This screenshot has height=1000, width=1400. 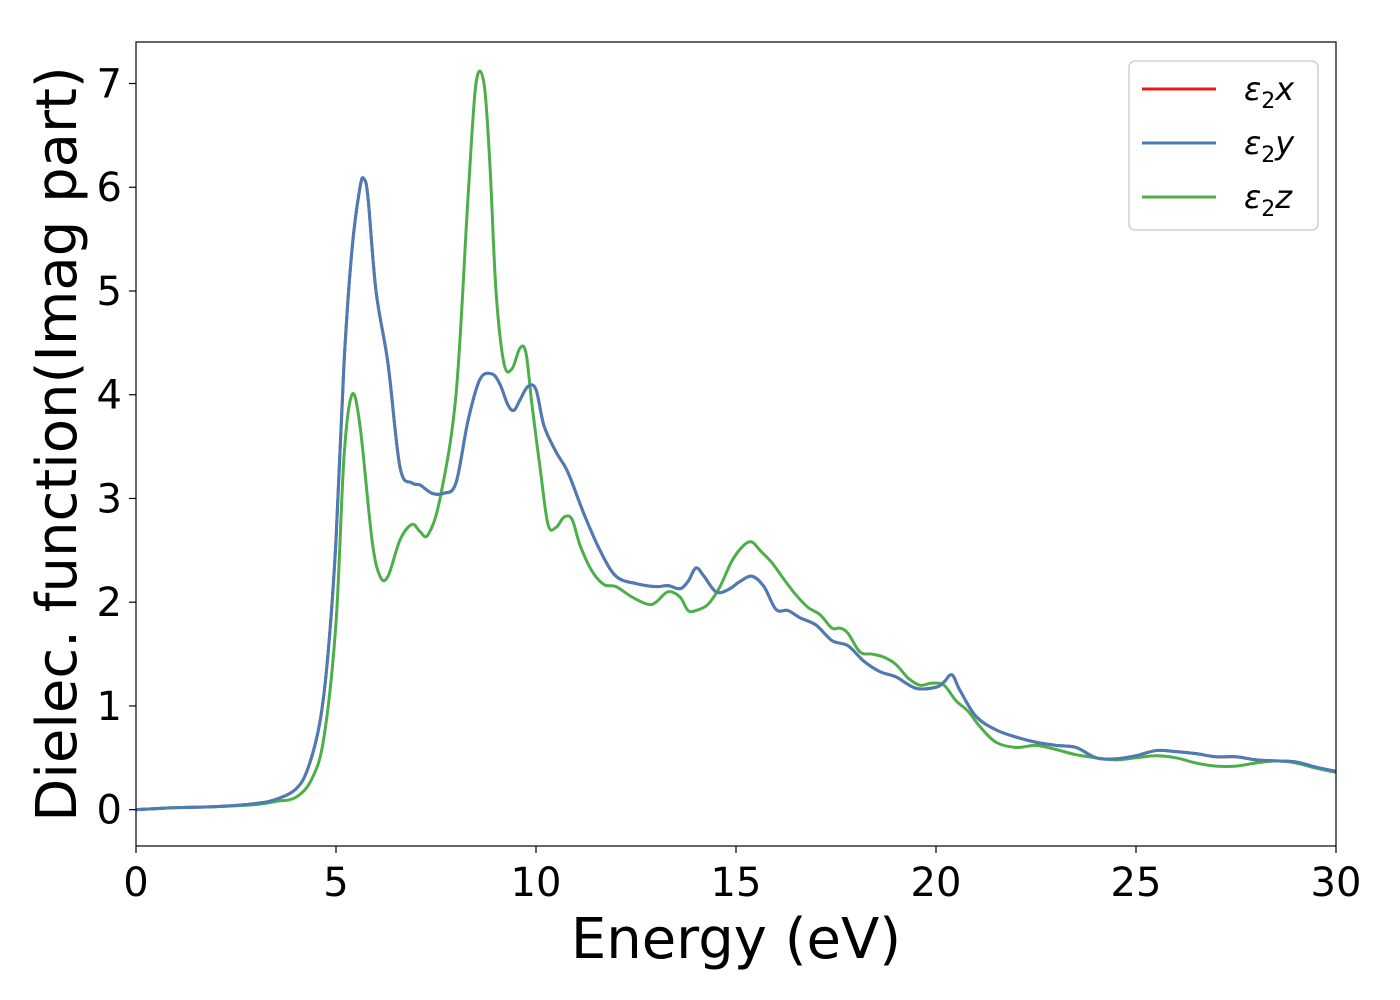 I want to click on y-tick-label: 4, so click(x=109, y=396).